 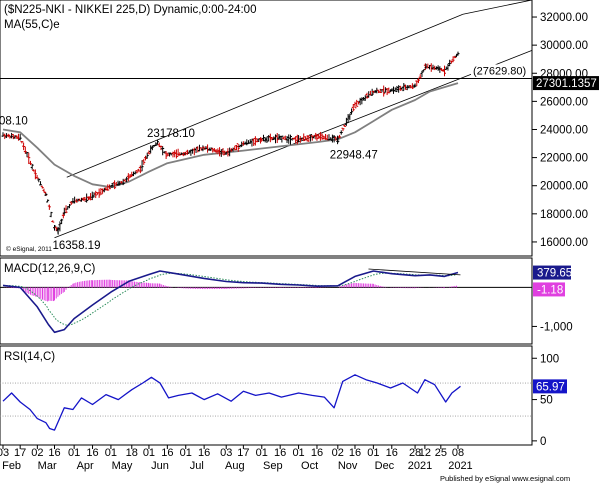 What do you see at coordinates (197, 466) in the screenshot?
I see `x-month-label: Jul` at bounding box center [197, 466].